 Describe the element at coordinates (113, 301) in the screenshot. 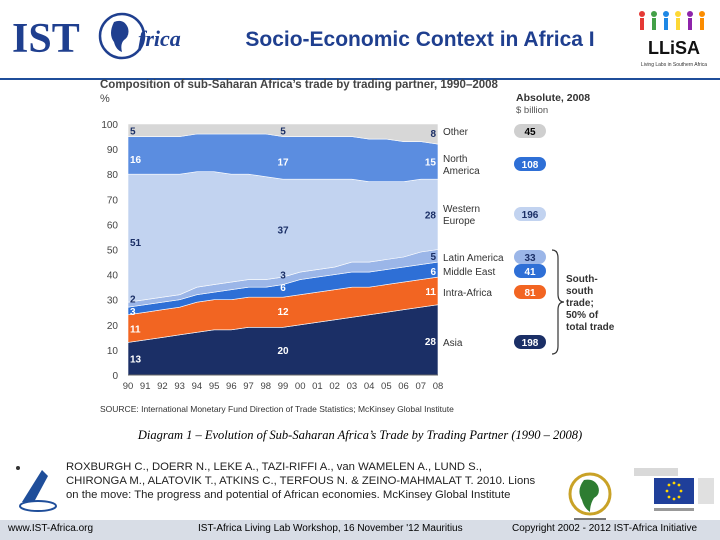

I see `y-tick-label: 30` at that location.